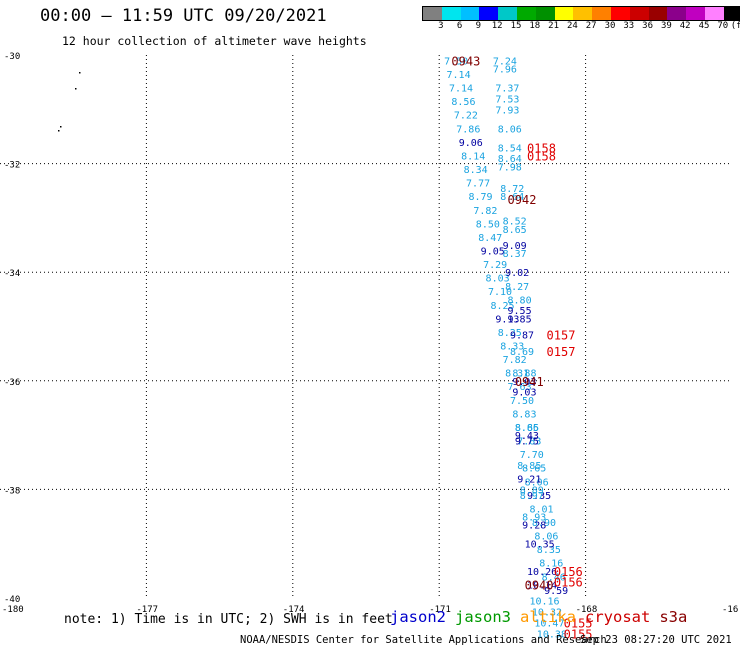 This screenshot has height=650, width=740. Describe the element at coordinates (500, 292) in the screenshot. I see `swh-point: 7.10` at that location.